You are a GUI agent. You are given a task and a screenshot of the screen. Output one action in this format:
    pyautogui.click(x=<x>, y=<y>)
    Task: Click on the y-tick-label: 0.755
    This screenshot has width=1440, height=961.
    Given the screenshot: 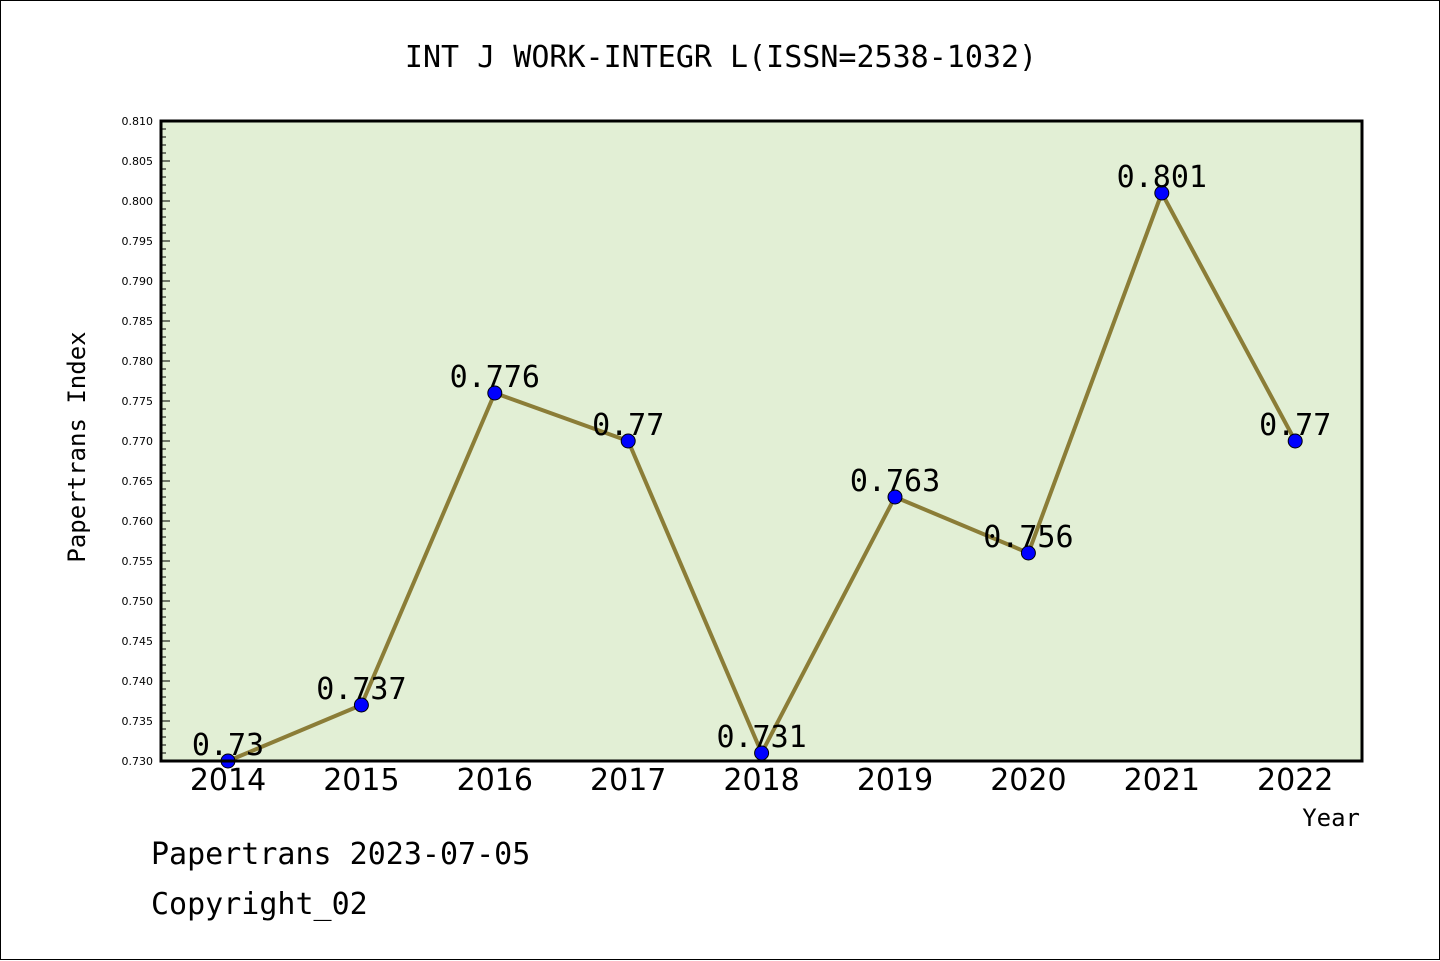 What is the action you would take?
    pyautogui.click(x=138, y=561)
    